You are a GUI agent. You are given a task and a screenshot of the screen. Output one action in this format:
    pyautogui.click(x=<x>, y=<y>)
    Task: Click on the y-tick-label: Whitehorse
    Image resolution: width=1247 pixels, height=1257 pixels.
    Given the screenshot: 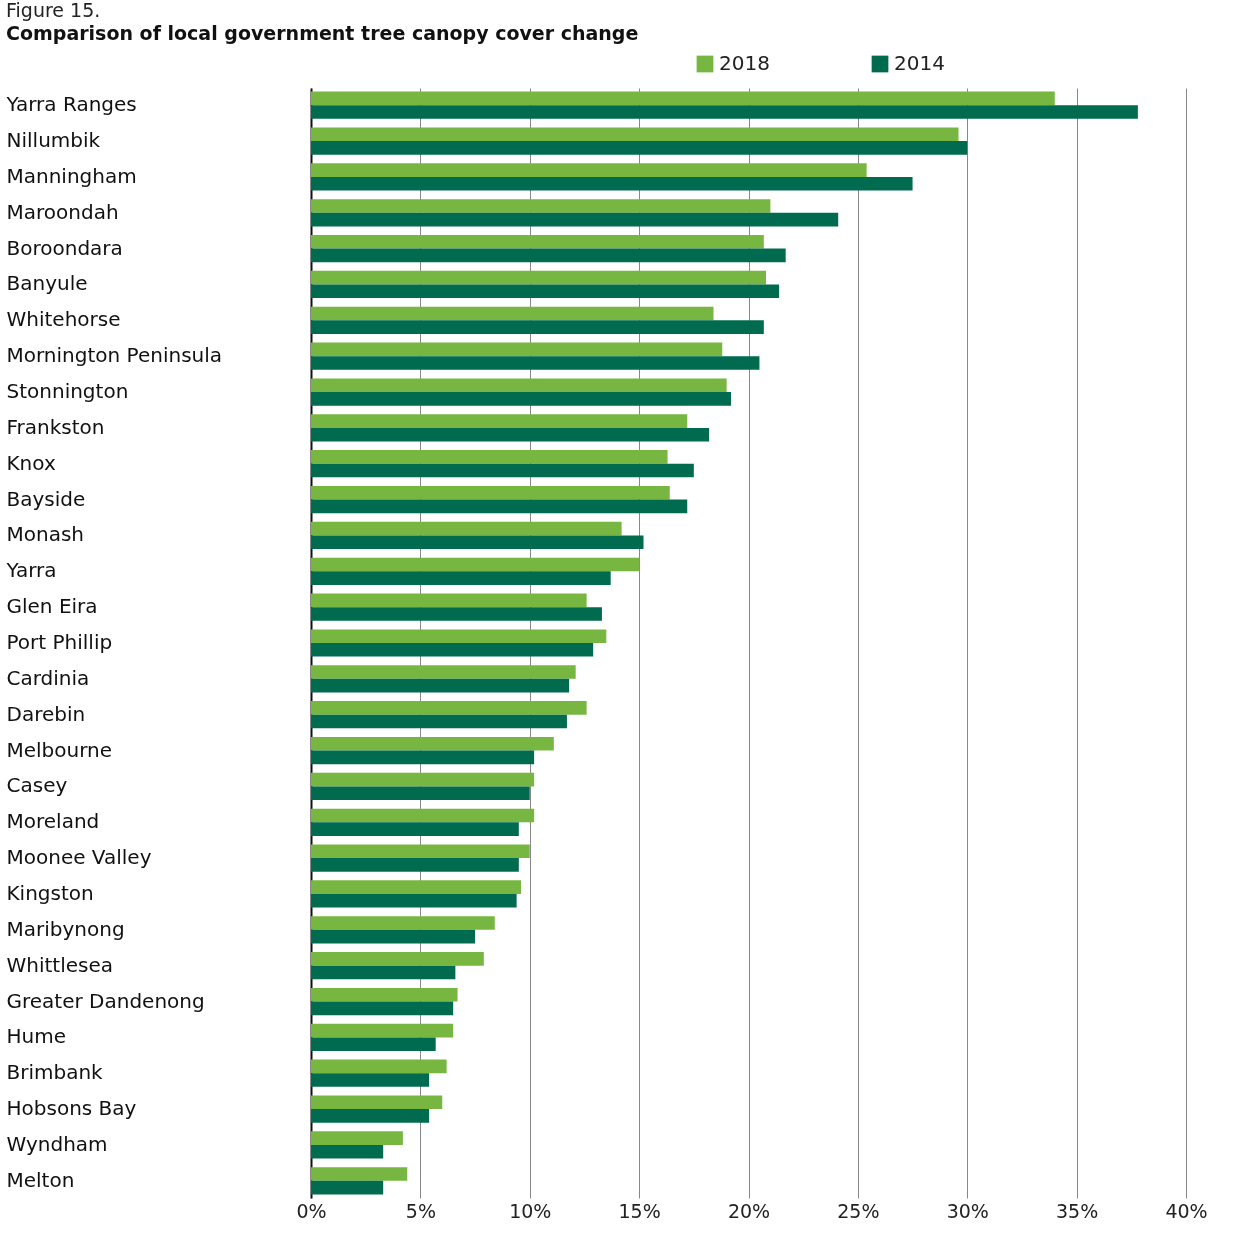 What is the action you would take?
    pyautogui.click(x=63, y=319)
    